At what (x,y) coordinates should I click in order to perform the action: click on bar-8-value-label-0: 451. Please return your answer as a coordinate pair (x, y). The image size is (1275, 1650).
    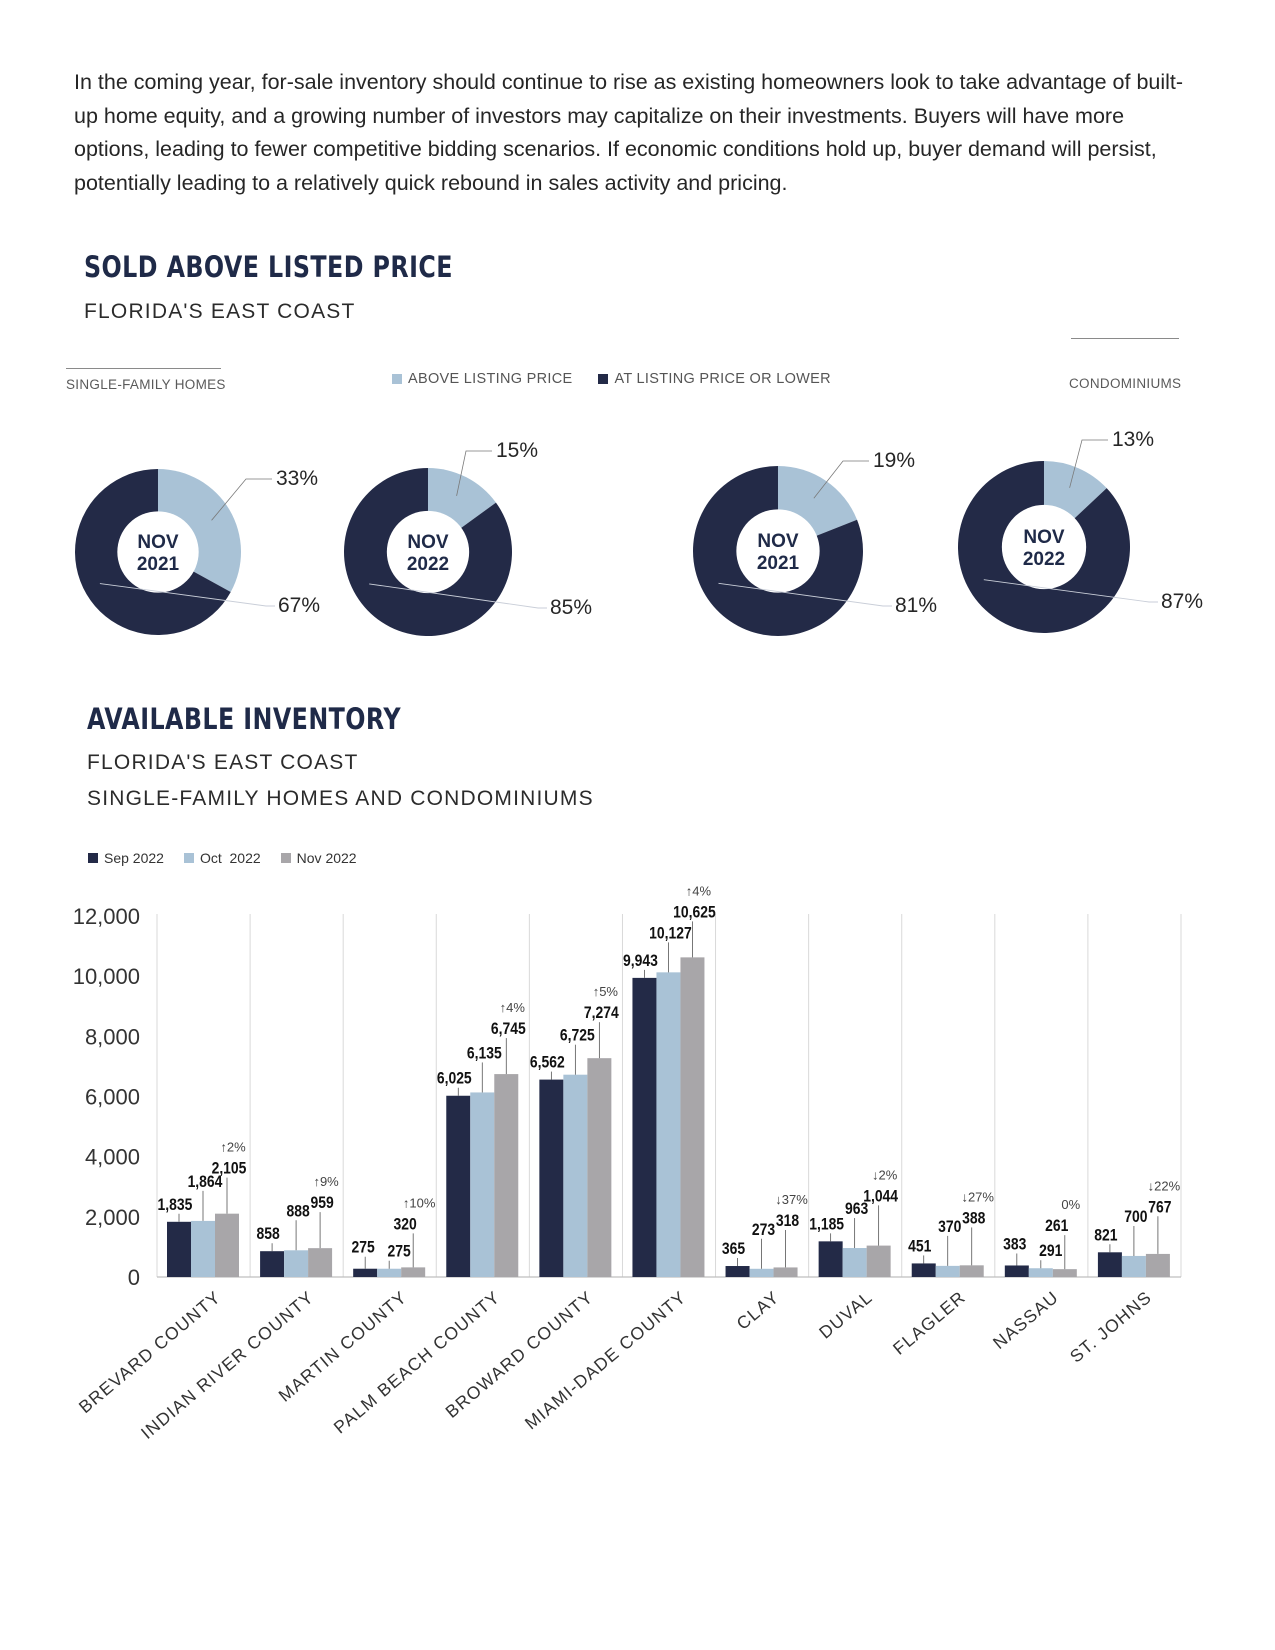
    Looking at the image, I should click on (920, 1246).